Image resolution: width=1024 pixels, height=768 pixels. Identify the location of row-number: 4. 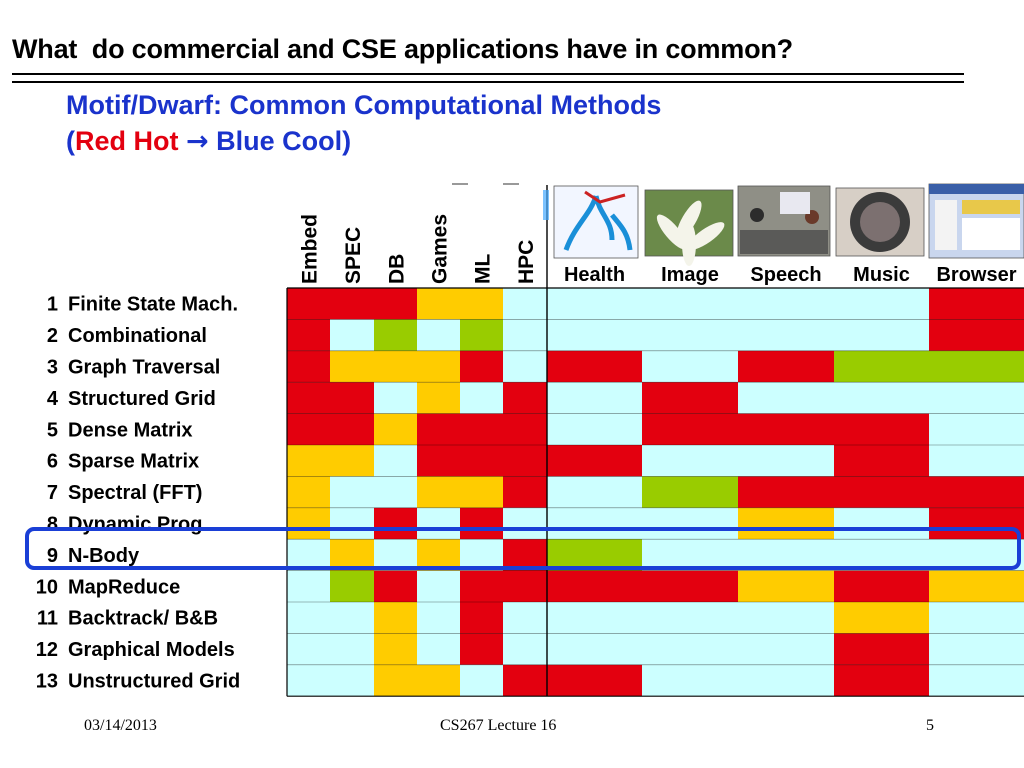
(53, 399).